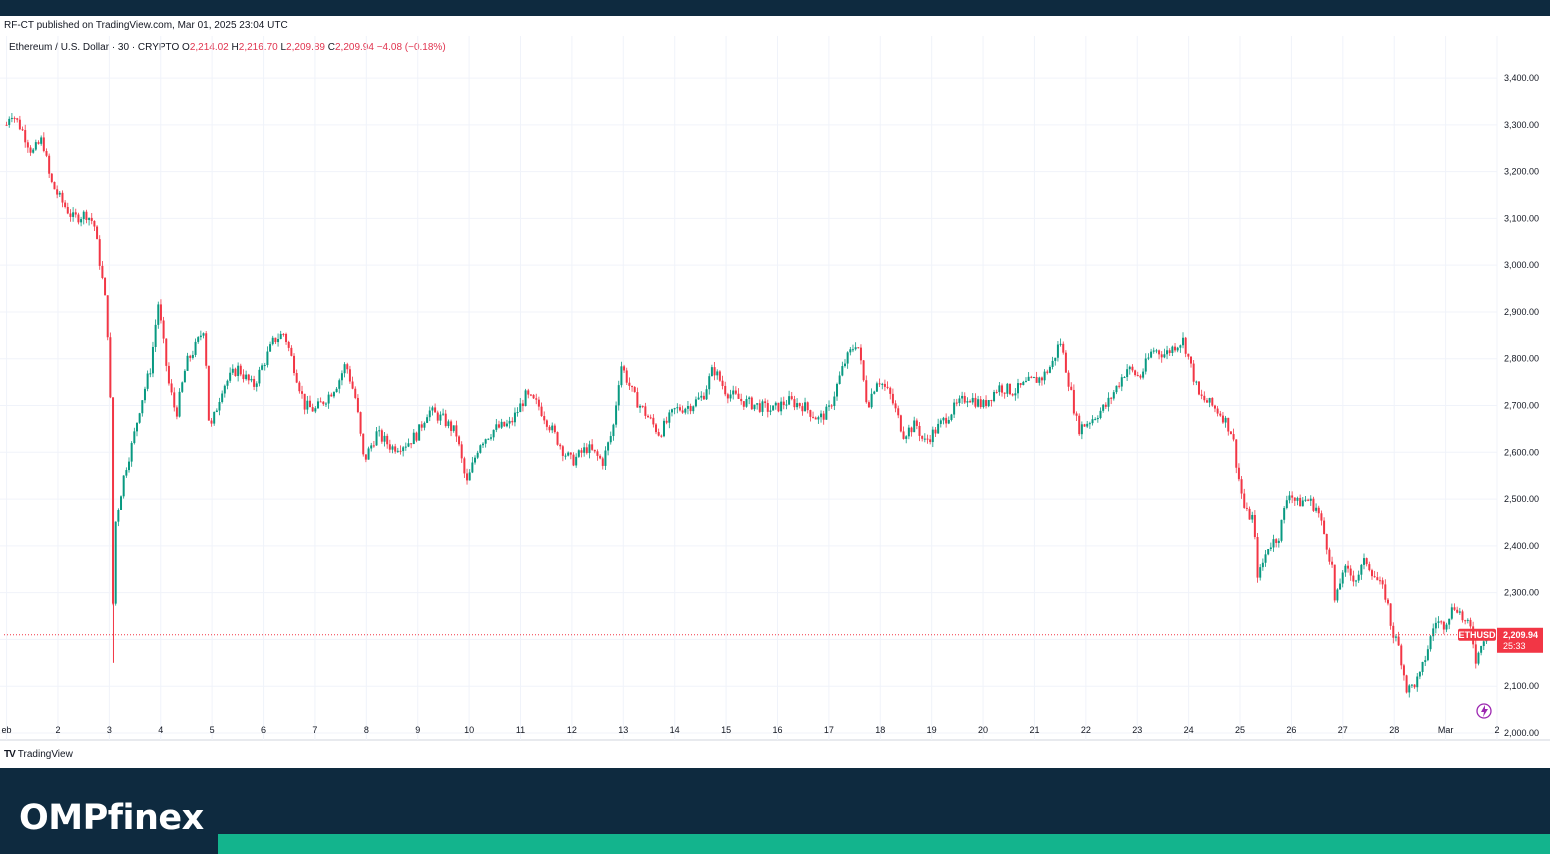 Image resolution: width=1550 pixels, height=854 pixels. Describe the element at coordinates (1446, 730) in the screenshot. I see `x-tick-label: Mar` at that location.